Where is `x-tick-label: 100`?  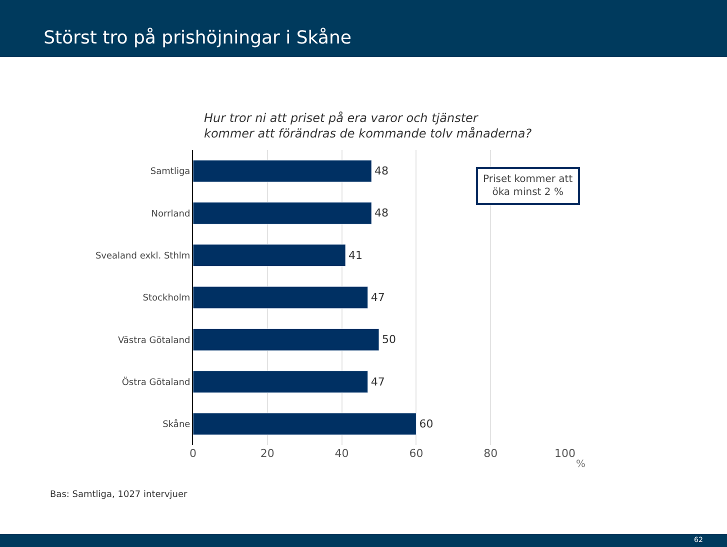 x-tick-label: 100 is located at coordinates (565, 453).